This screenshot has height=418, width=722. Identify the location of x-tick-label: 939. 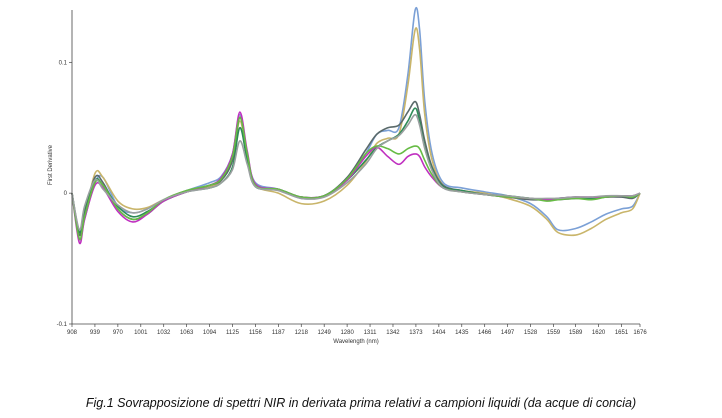
(95, 333).